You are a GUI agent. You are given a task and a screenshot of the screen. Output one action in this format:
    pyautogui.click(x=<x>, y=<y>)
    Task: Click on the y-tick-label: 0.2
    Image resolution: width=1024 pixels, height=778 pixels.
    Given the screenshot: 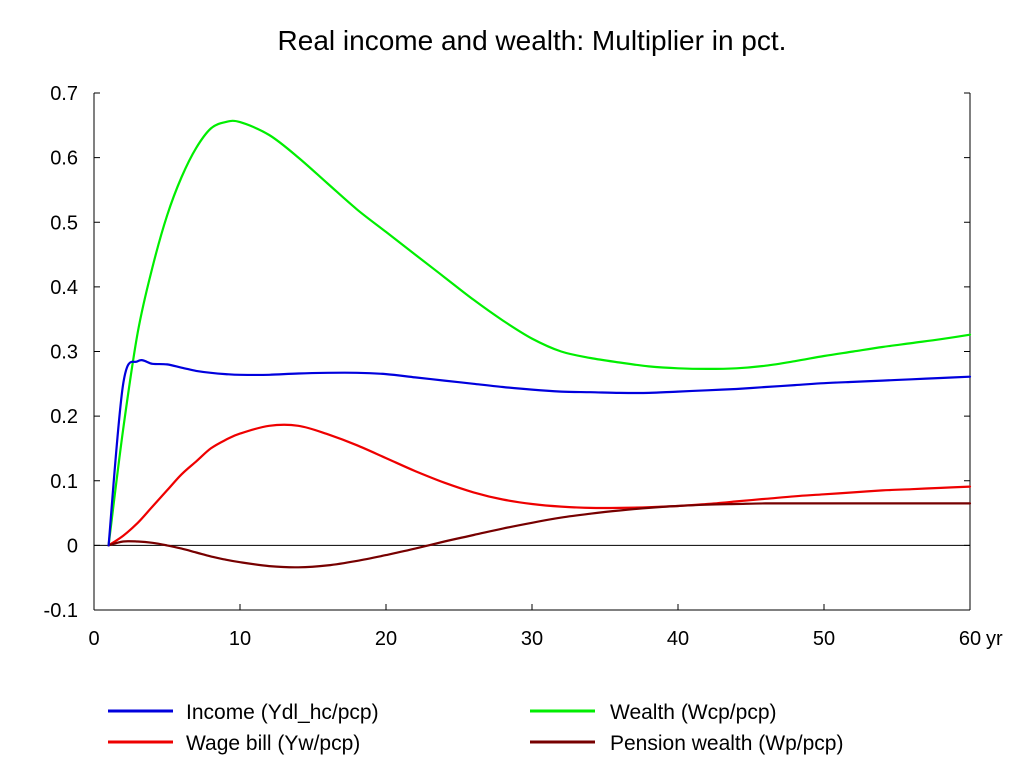 What is the action you would take?
    pyautogui.click(x=64, y=417)
    